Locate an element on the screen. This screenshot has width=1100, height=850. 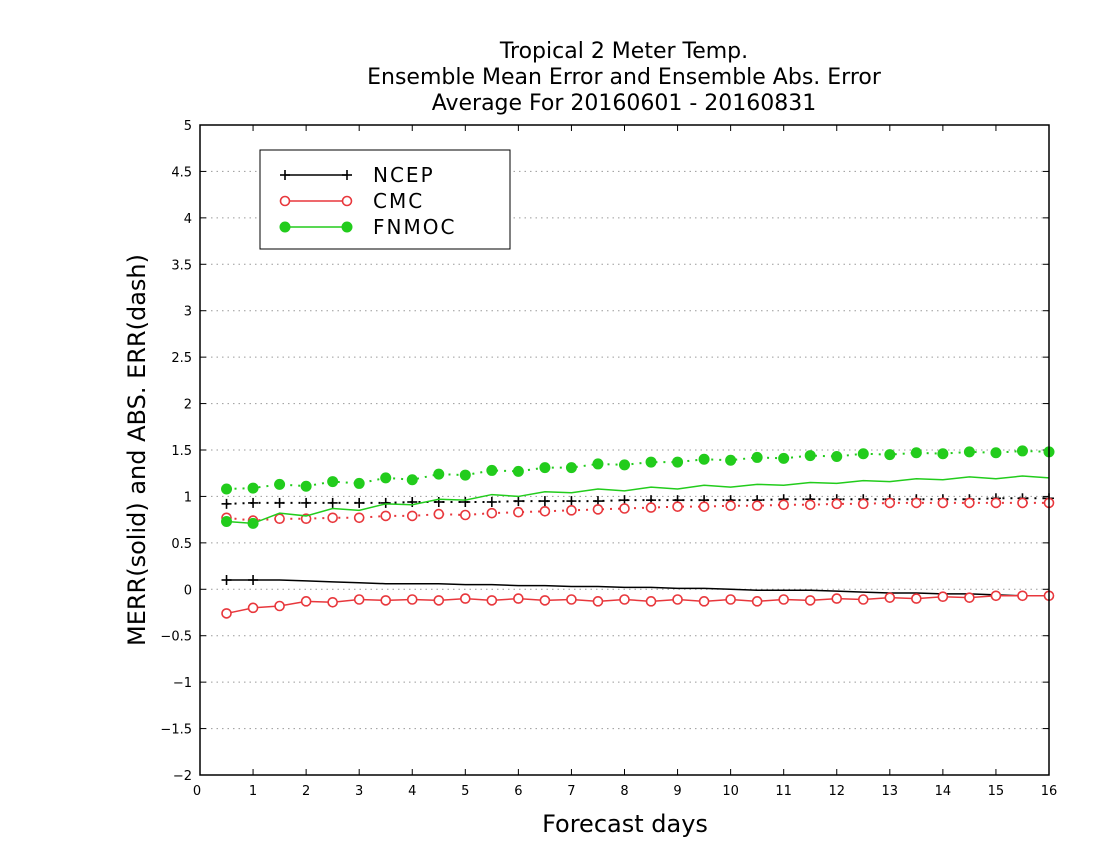
x-tick-label: 3 is located at coordinates (359, 791).